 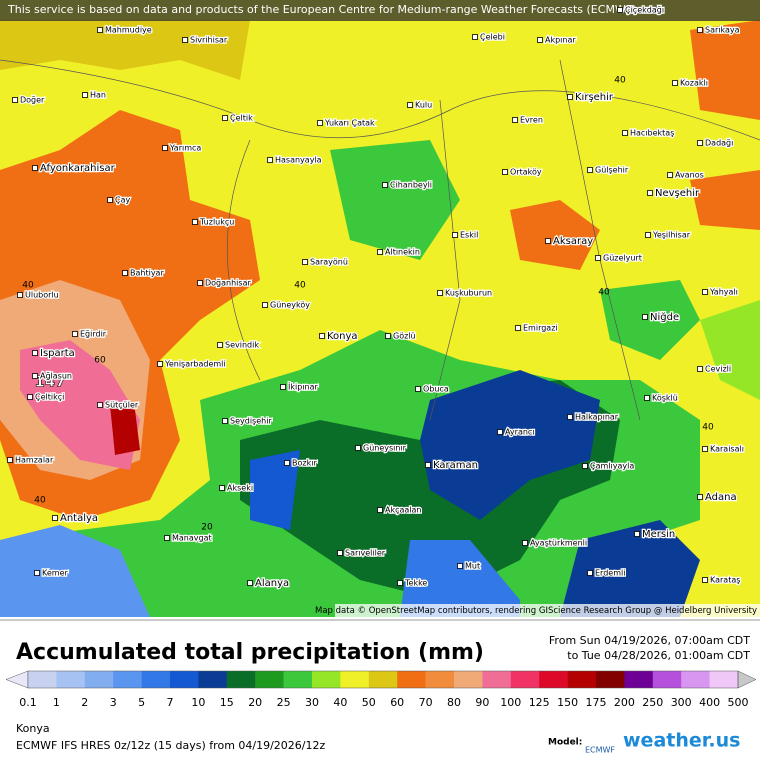 I want to click on city-label: Afyonkarahisar, so click(x=78, y=168).